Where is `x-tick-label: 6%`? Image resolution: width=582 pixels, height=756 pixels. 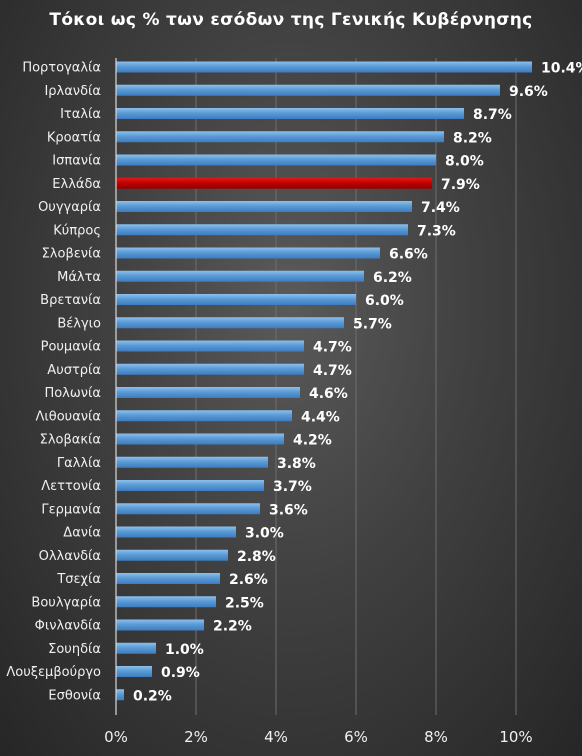 x-tick-label: 6% is located at coordinates (356, 737).